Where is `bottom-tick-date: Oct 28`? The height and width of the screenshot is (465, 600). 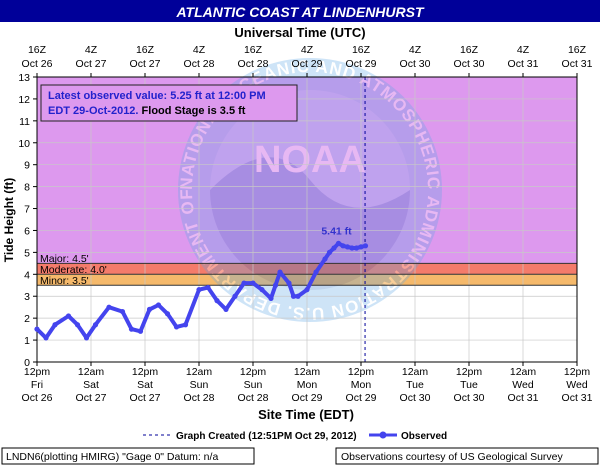 bottom-tick-date: Oct 28 is located at coordinates (199, 398).